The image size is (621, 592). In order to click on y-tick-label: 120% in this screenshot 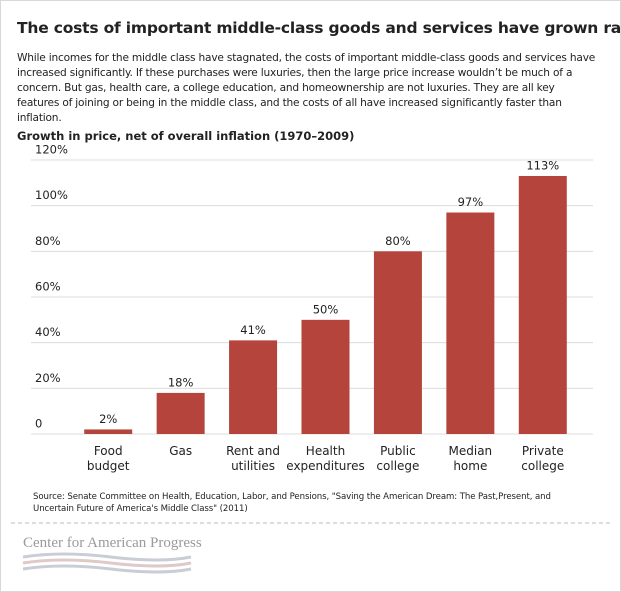, I will do `click(51, 150)`.